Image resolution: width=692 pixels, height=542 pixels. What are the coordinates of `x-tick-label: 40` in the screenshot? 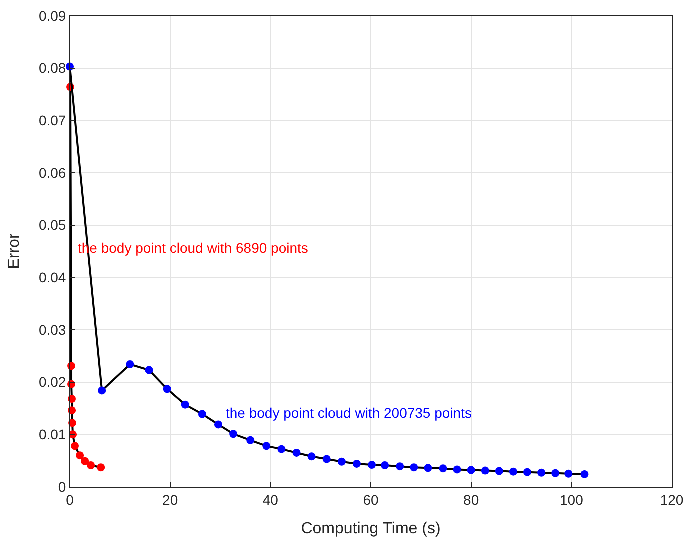 It's located at (270, 500).